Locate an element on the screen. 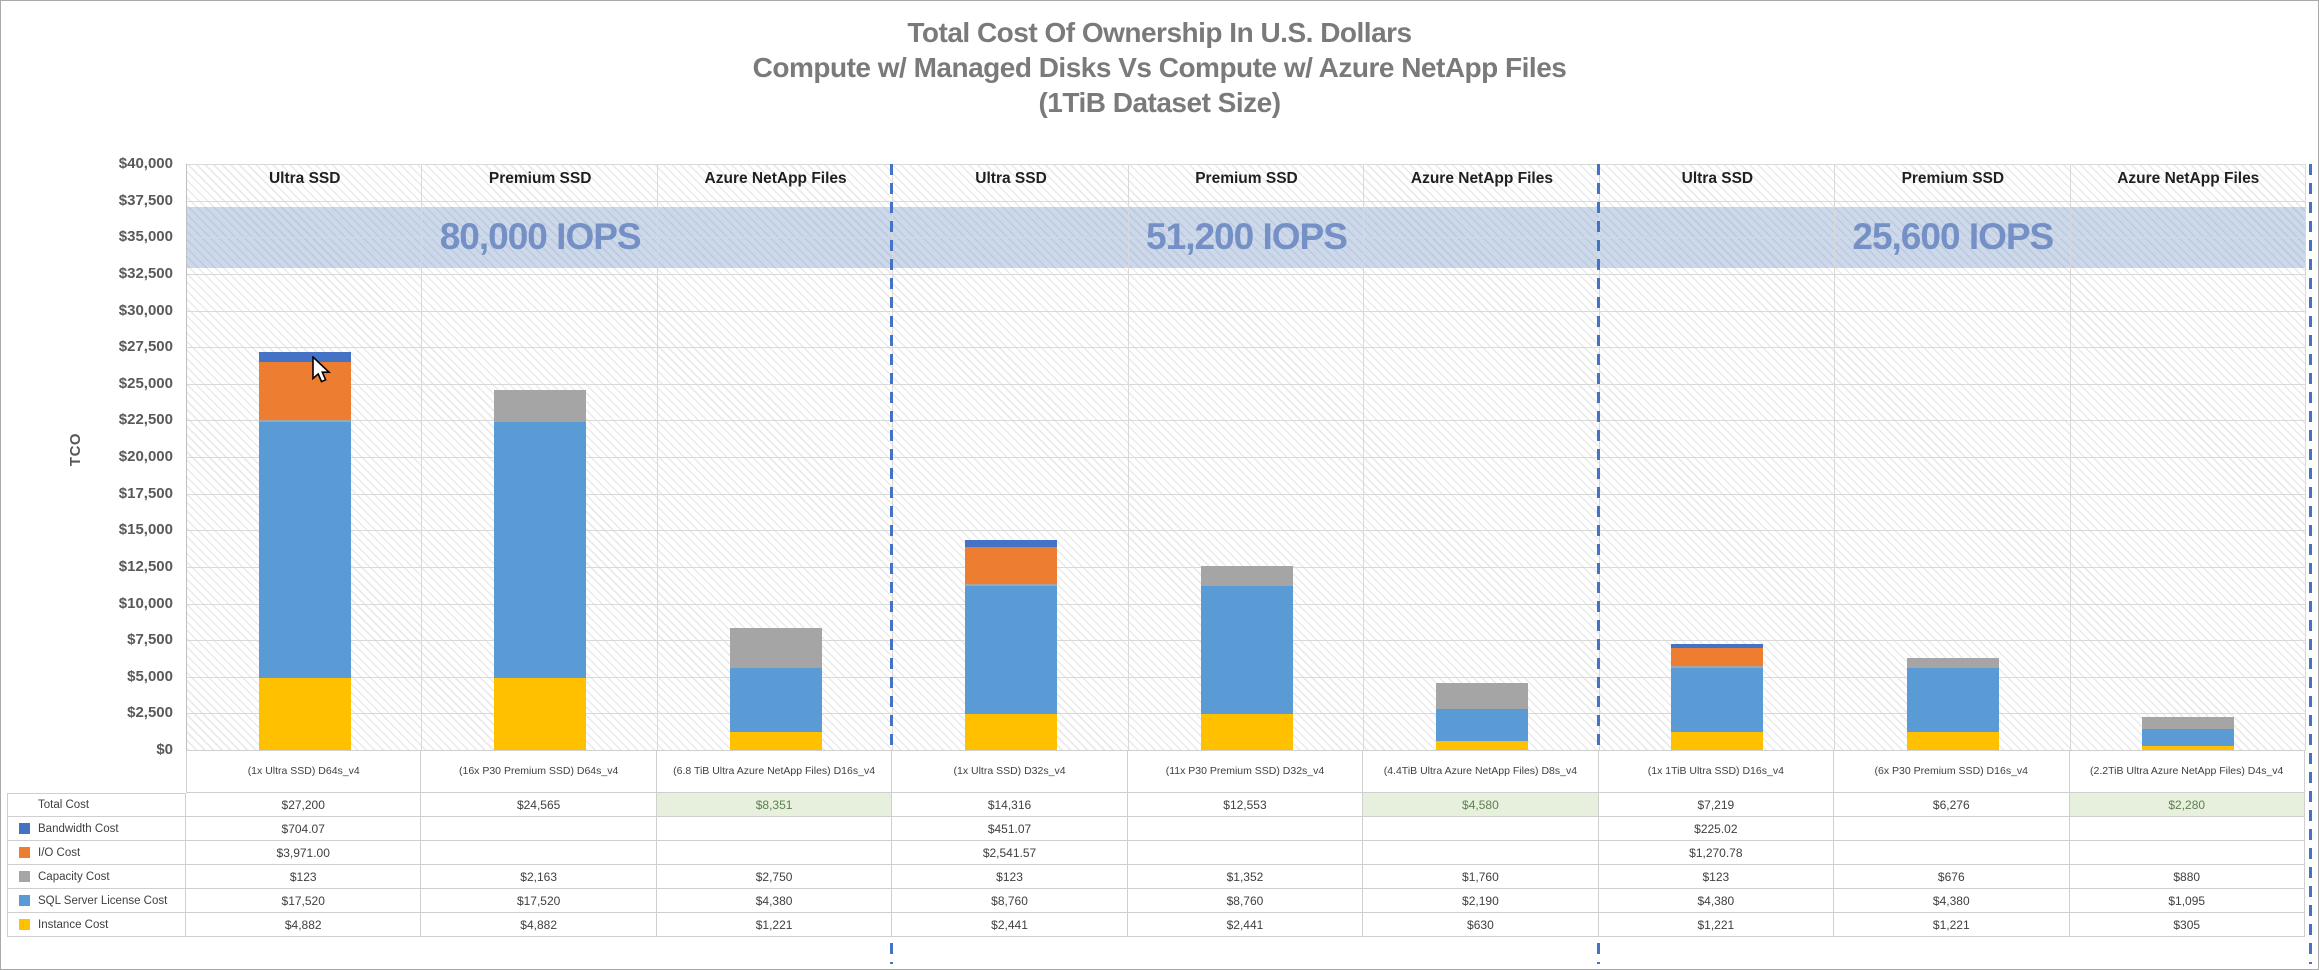 The width and height of the screenshot is (2319, 970). table-row-label: I/O Cost is located at coordinates (96, 853).